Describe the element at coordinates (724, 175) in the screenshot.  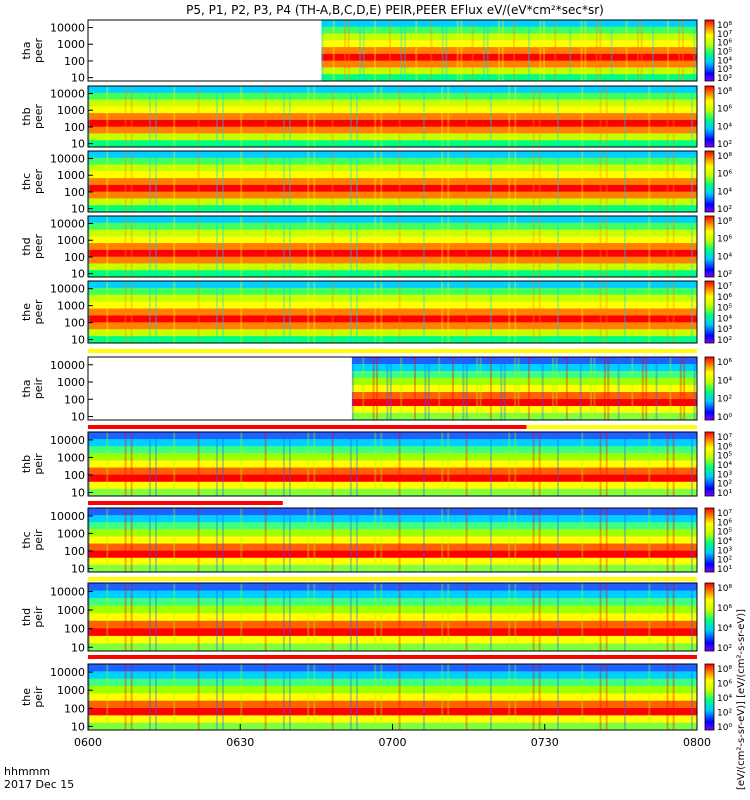
I see `colorbar-tick-label: 10⁶` at that location.